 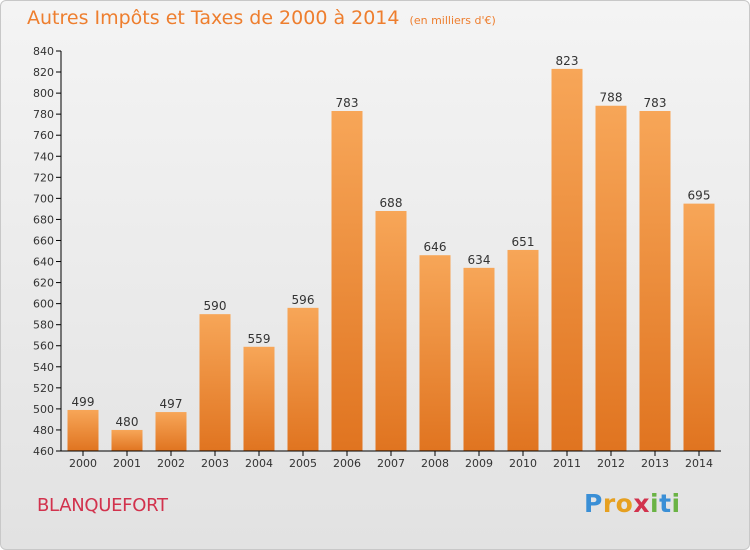 I want to click on x-tick-label: 2001, so click(x=127, y=463).